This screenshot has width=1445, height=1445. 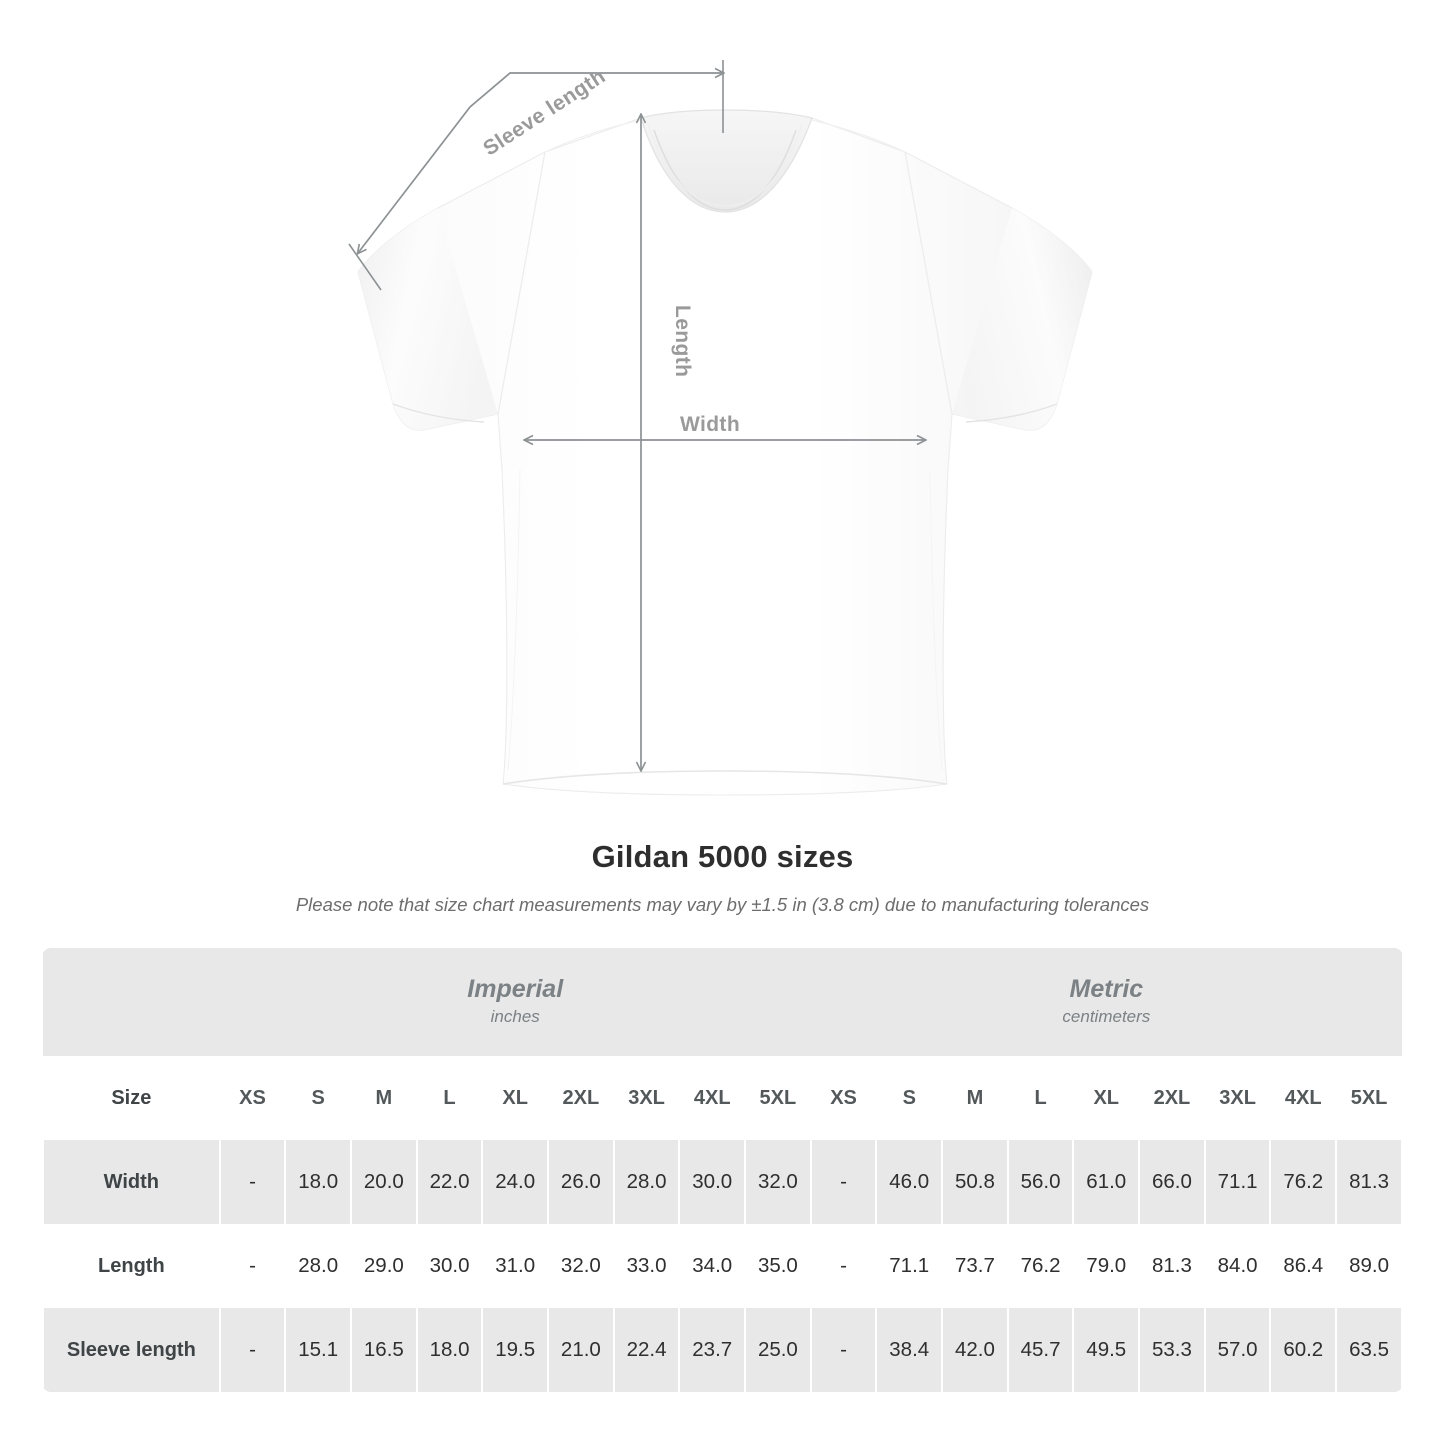 I want to click on measurement-cell-metric: 57.0, so click(x=1237, y=1350).